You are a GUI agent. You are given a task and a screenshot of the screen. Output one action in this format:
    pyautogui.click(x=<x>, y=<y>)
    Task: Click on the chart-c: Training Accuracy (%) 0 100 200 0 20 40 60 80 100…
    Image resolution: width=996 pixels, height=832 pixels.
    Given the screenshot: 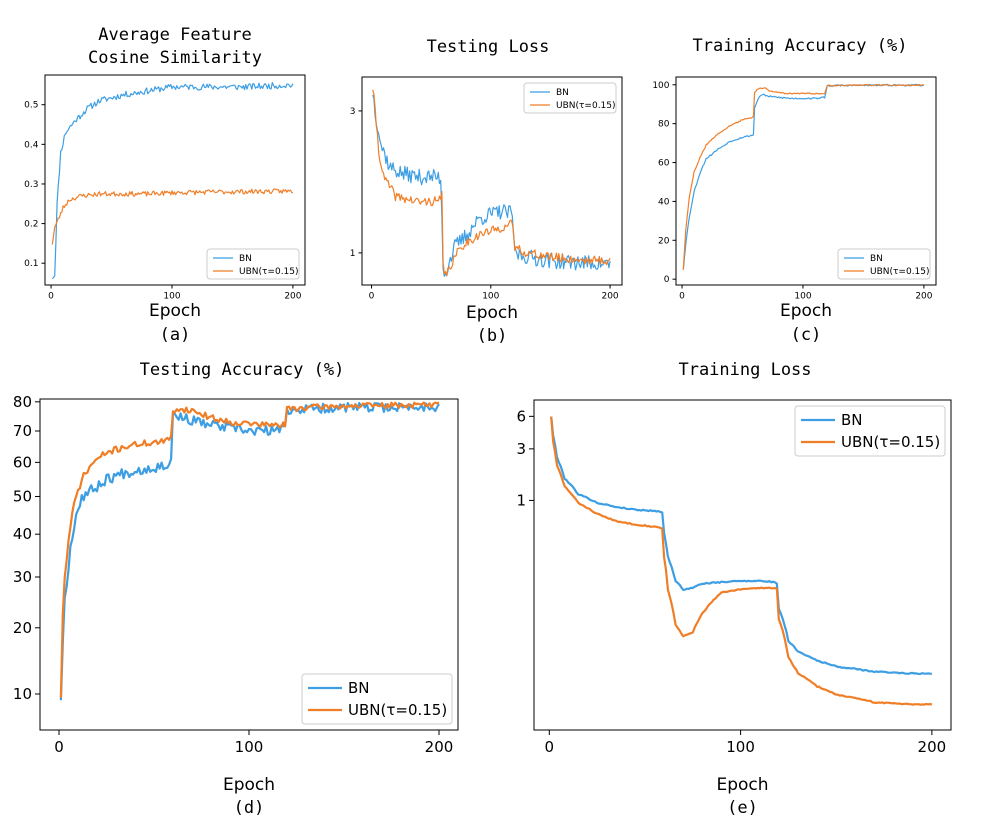 What is the action you would take?
    pyautogui.click(x=794, y=190)
    